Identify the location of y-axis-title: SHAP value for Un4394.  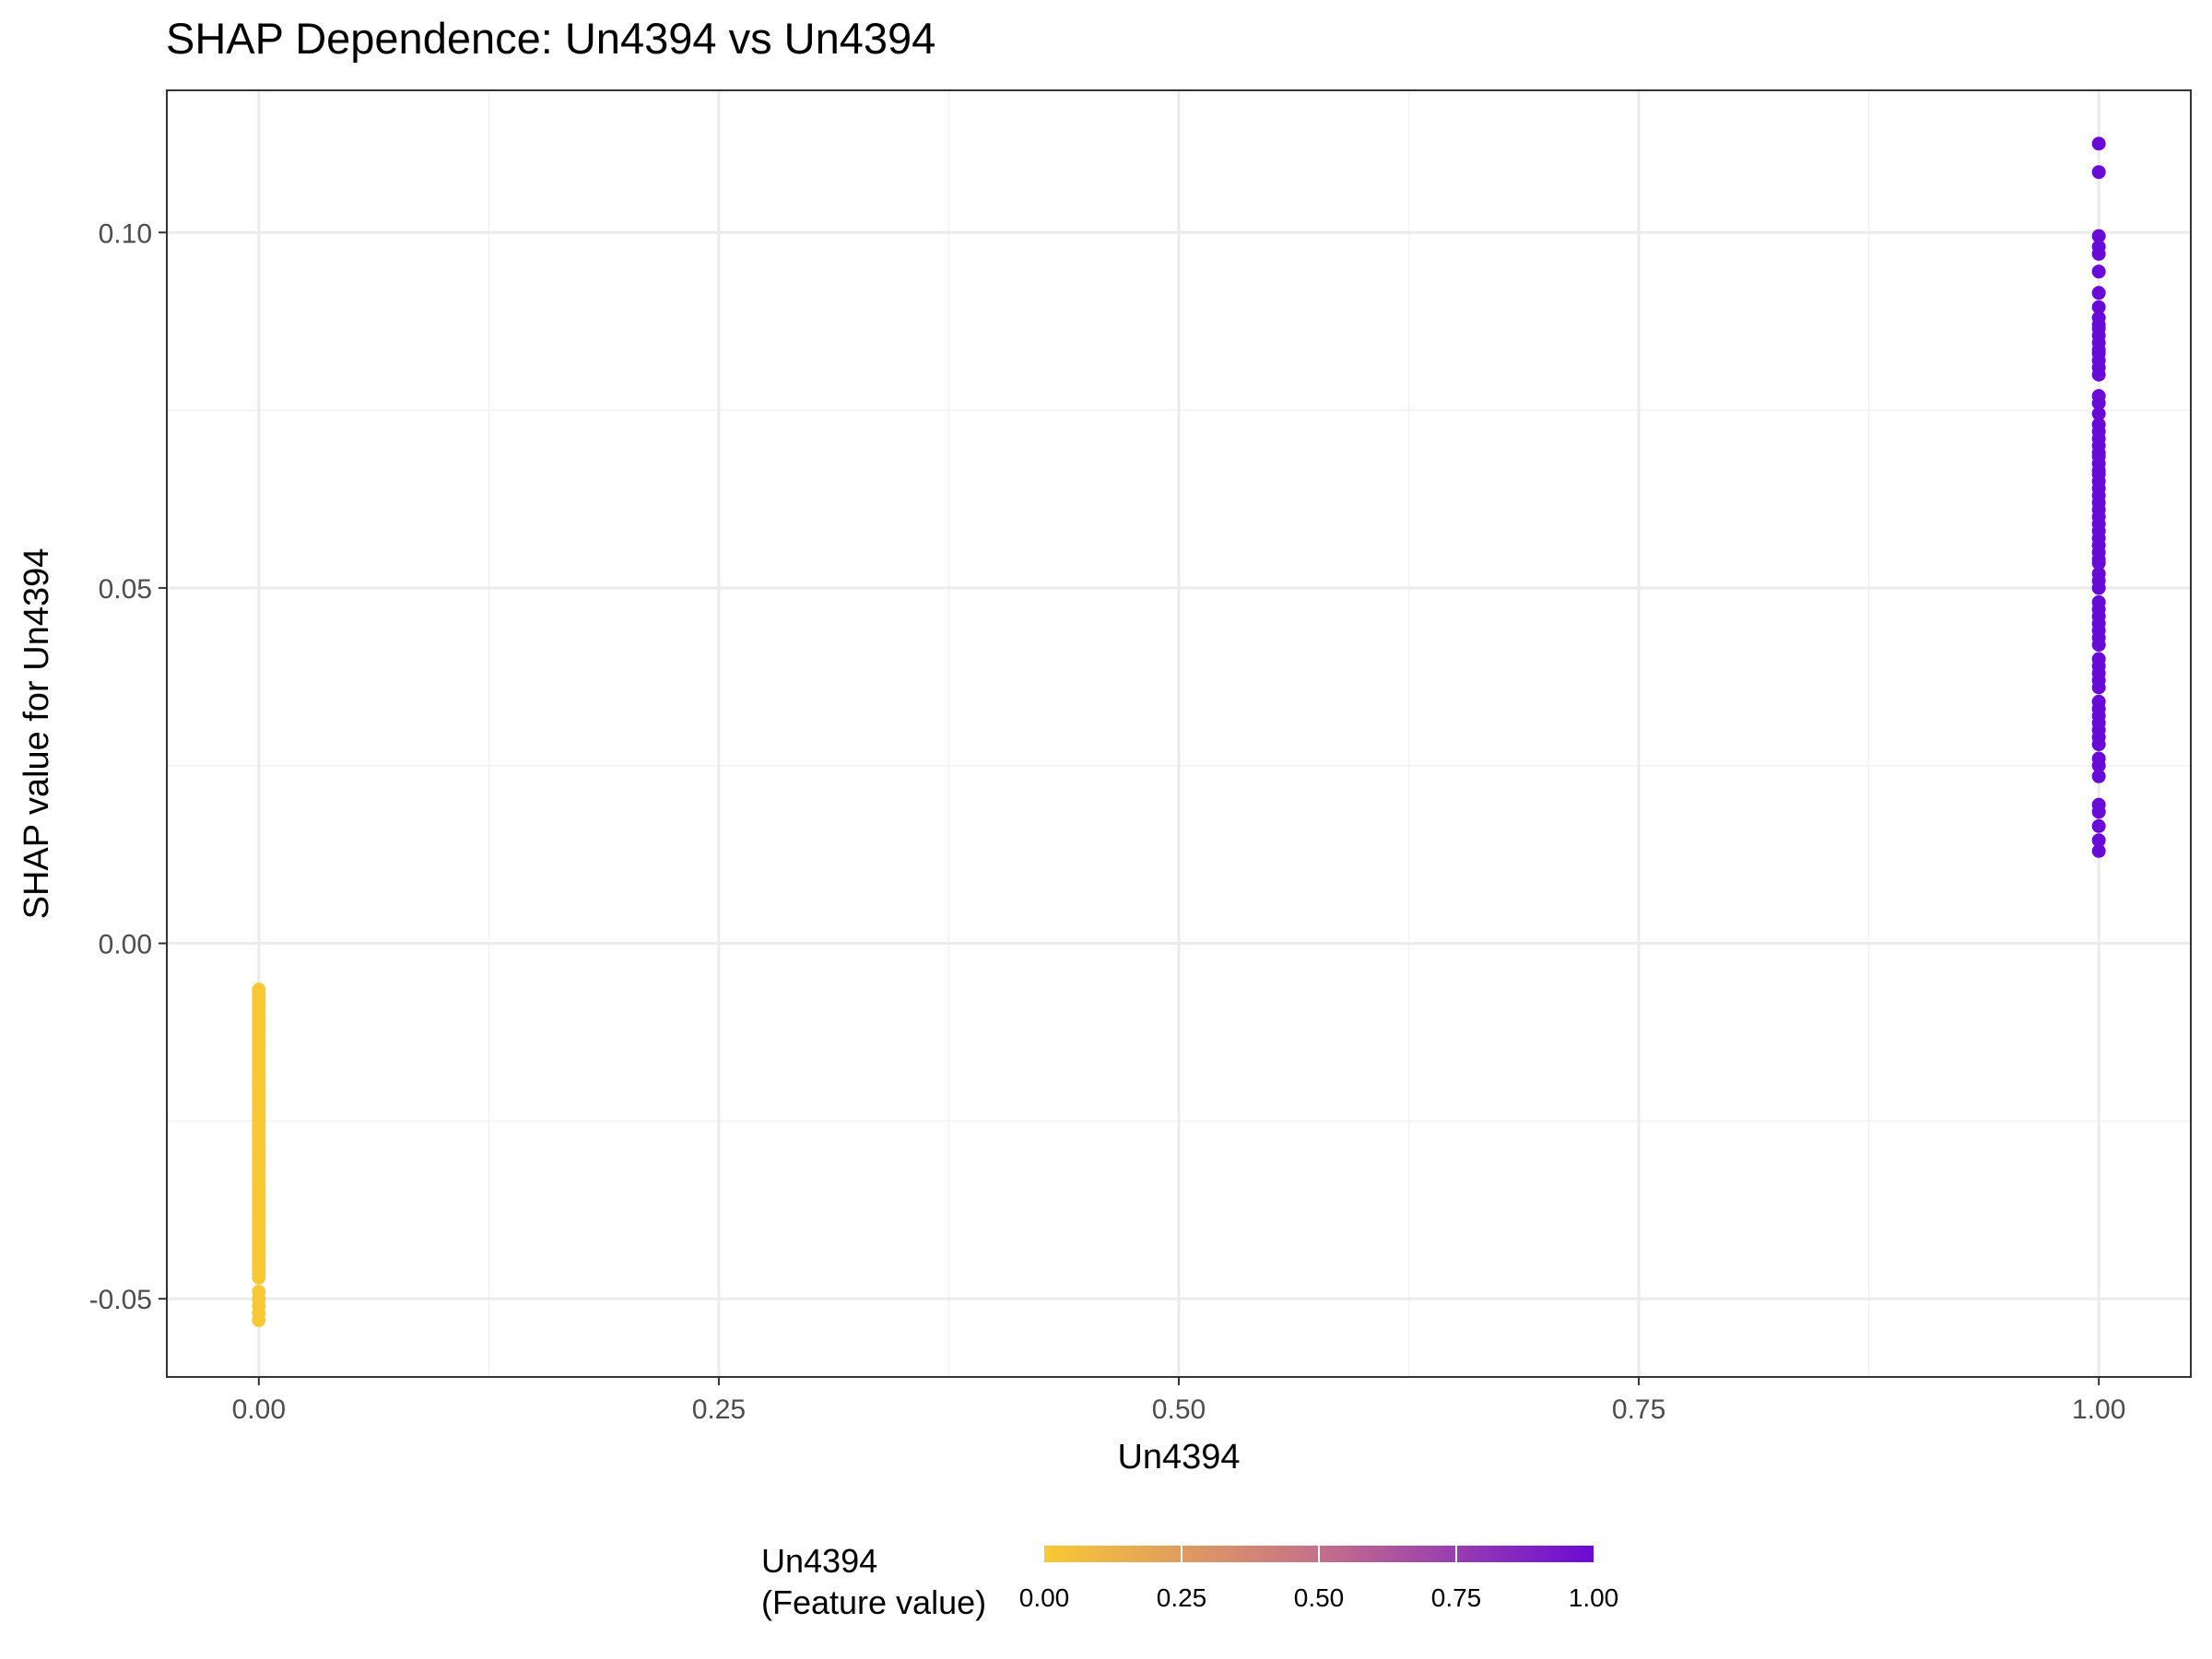
(37, 734).